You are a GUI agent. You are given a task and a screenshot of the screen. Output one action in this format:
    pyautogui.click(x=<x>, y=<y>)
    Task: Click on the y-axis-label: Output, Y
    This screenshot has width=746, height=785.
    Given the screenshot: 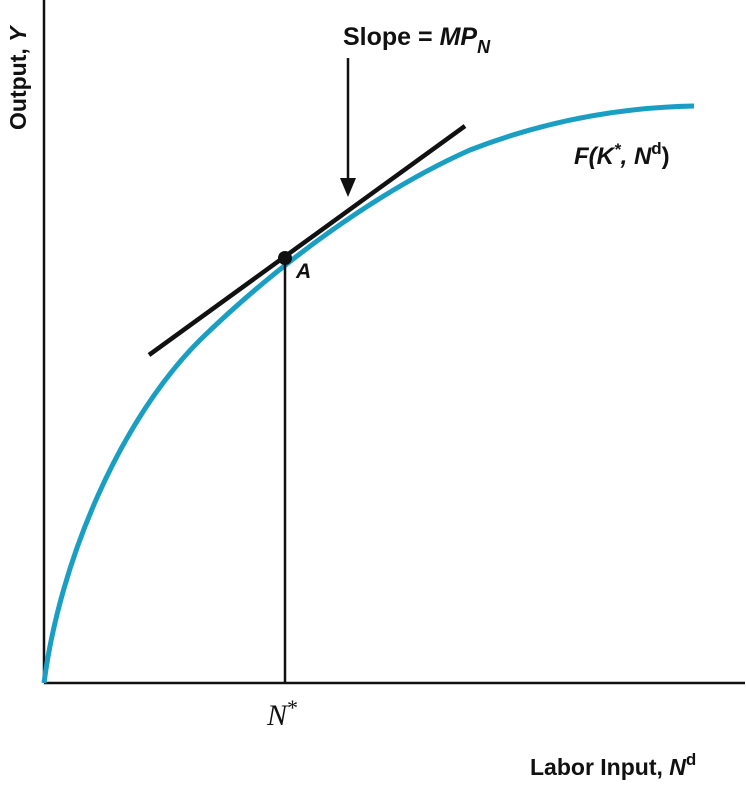 What is the action you would take?
    pyautogui.click(x=18, y=77)
    